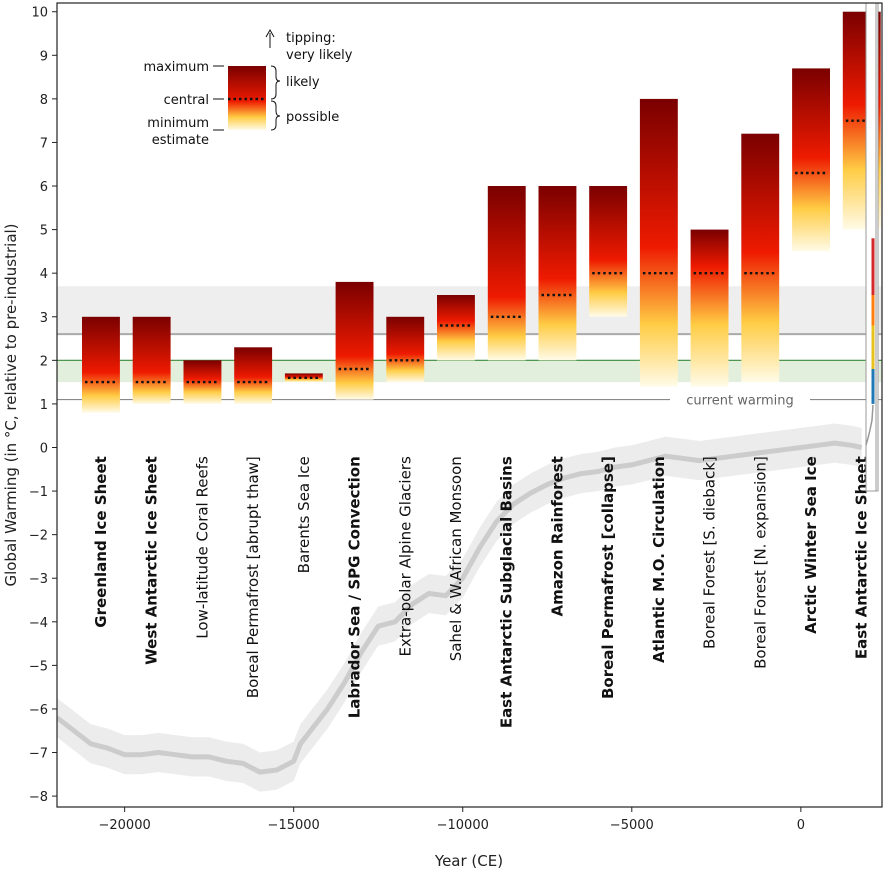 This screenshot has height=874, width=892. I want to click on y-tick-label-9: 1, so click(44, 405).